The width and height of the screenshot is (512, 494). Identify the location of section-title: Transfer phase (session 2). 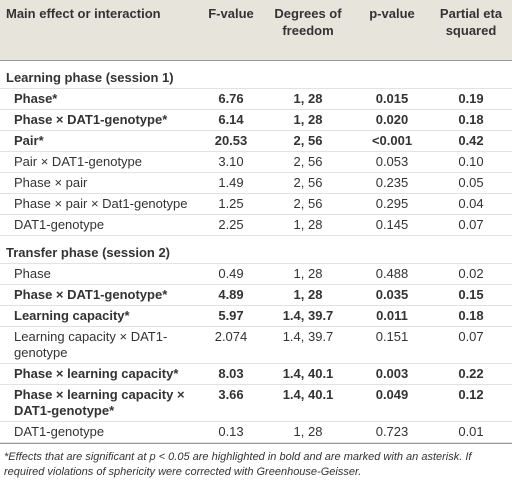
(256, 249).